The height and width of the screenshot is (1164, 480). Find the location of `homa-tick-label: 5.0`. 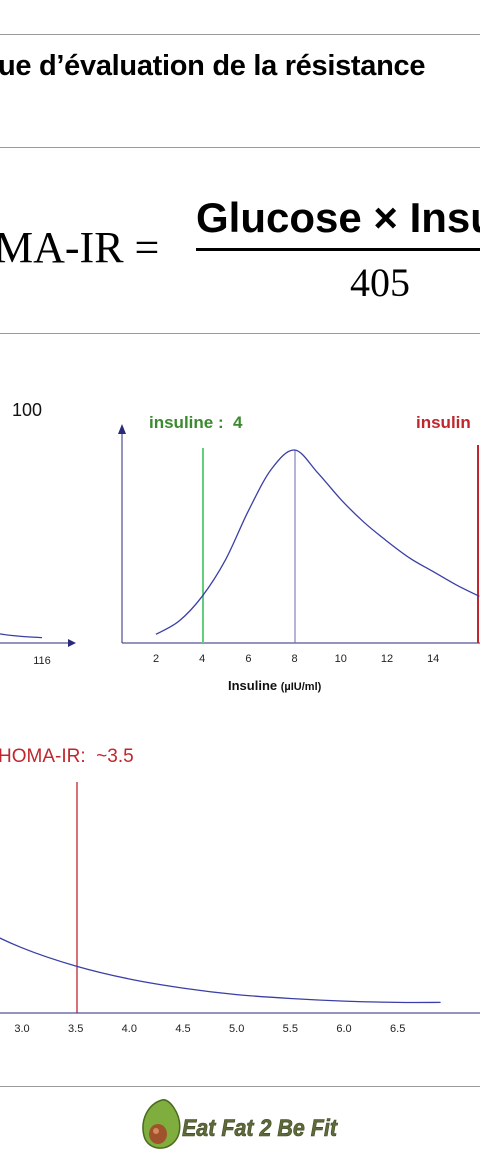

homa-tick-label: 5.0 is located at coordinates (236, 1029).